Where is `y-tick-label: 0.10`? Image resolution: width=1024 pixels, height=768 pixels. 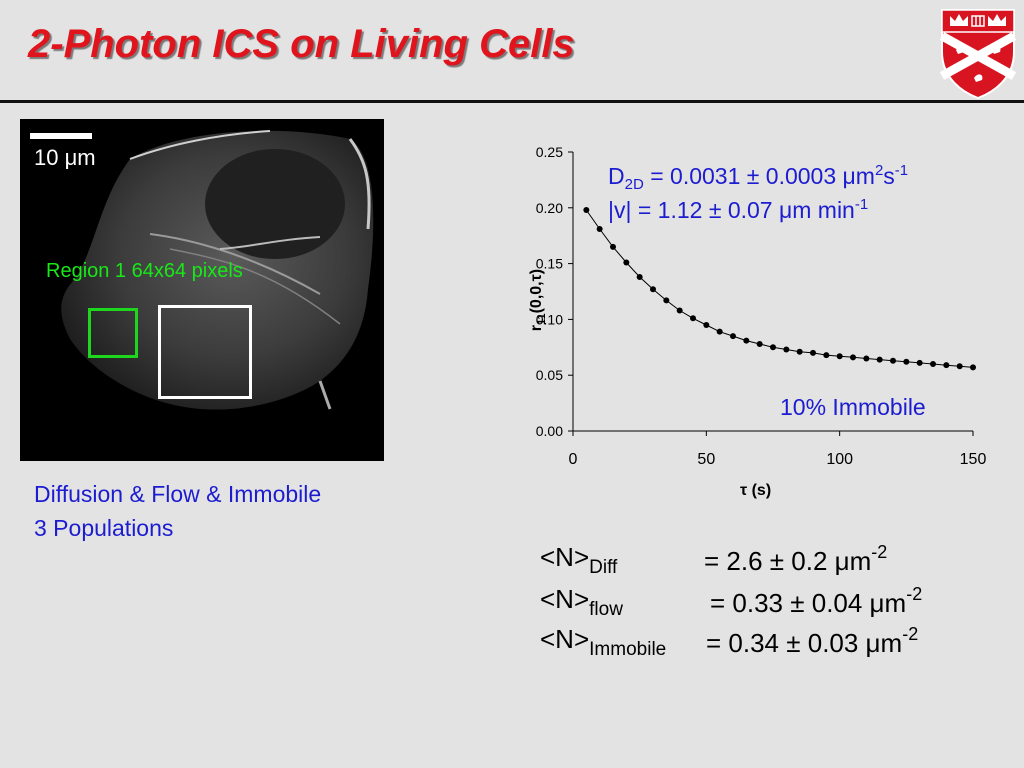
y-tick-label: 0.10 is located at coordinates (549, 319).